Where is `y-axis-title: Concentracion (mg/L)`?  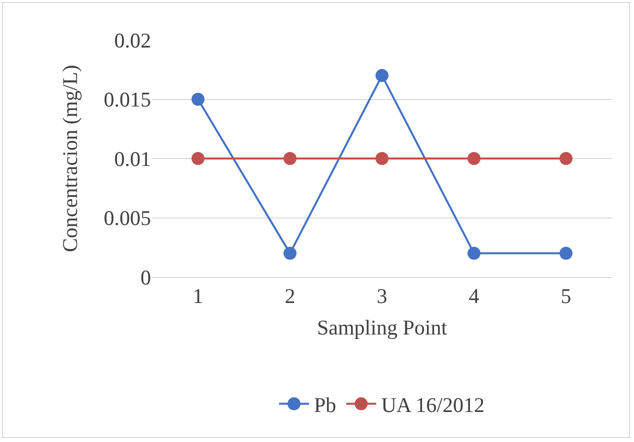
y-axis-title: Concentracion (mg/L) is located at coordinates (70, 158).